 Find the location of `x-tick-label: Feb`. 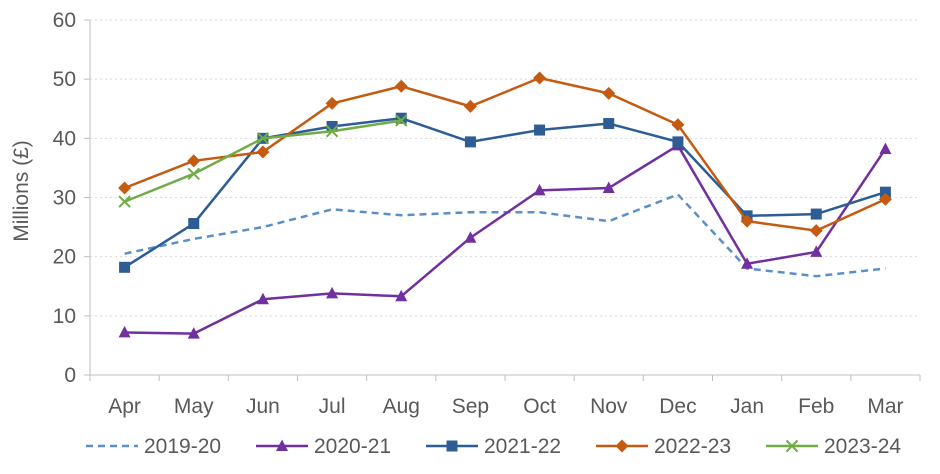

x-tick-label: Feb is located at coordinates (816, 406).